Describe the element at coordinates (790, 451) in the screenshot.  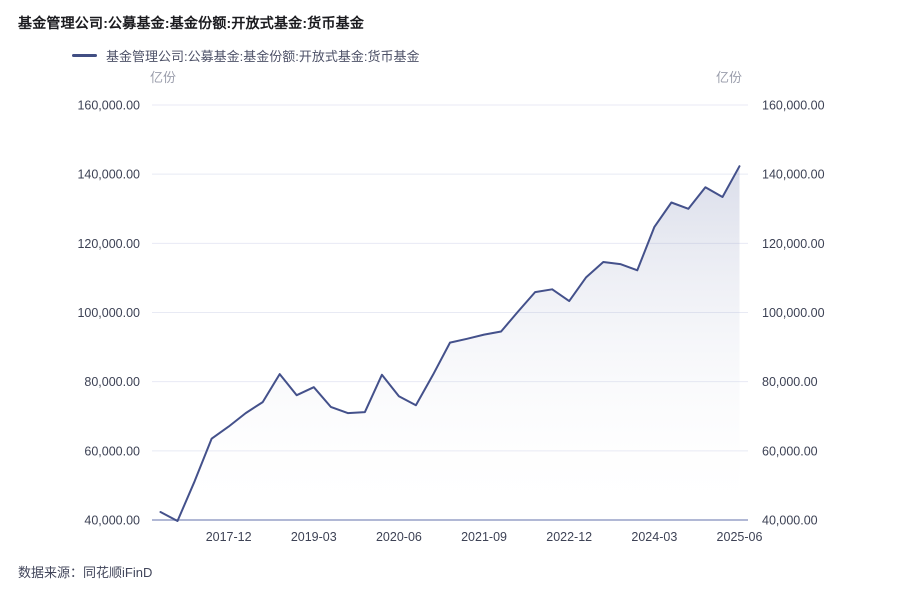
I see `y-axis-tick-label-right: 60,000.00` at that location.